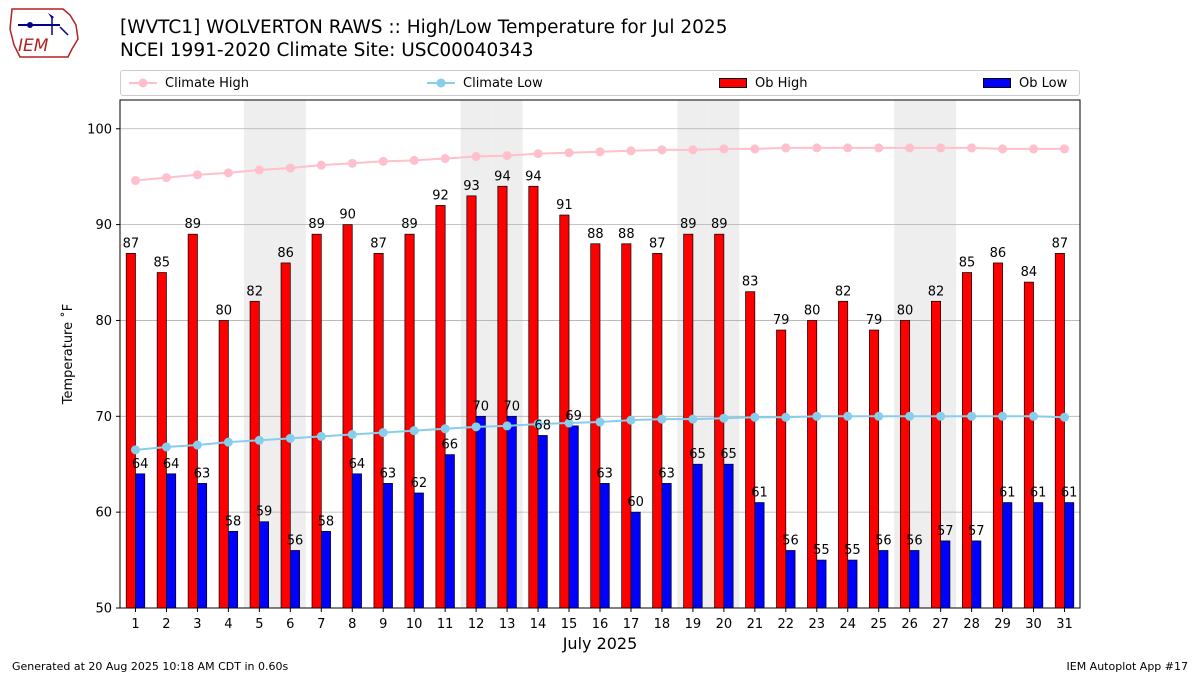 The width and height of the screenshot is (1200, 675). What do you see at coordinates (600, 643) in the screenshot?
I see `x-axis-label: July 2025` at bounding box center [600, 643].